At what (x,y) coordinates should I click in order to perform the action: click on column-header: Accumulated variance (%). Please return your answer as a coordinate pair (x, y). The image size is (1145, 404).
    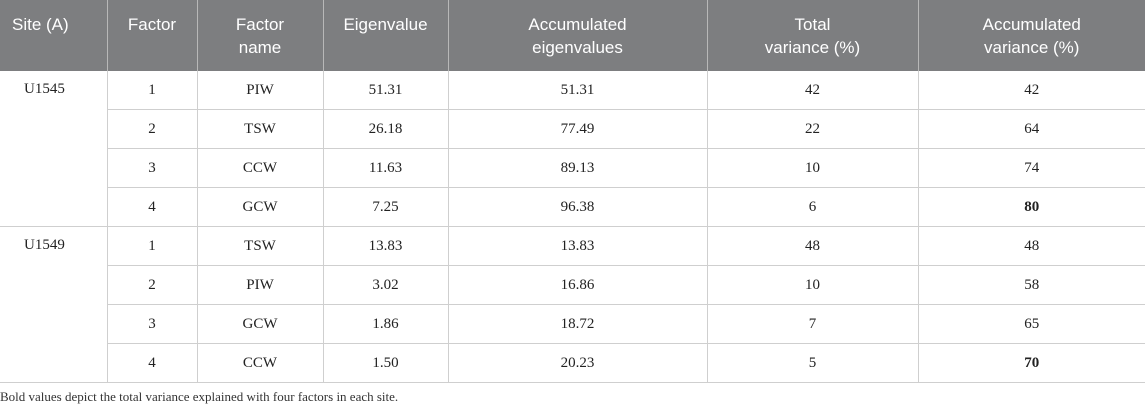
    Looking at the image, I should click on (1031, 35).